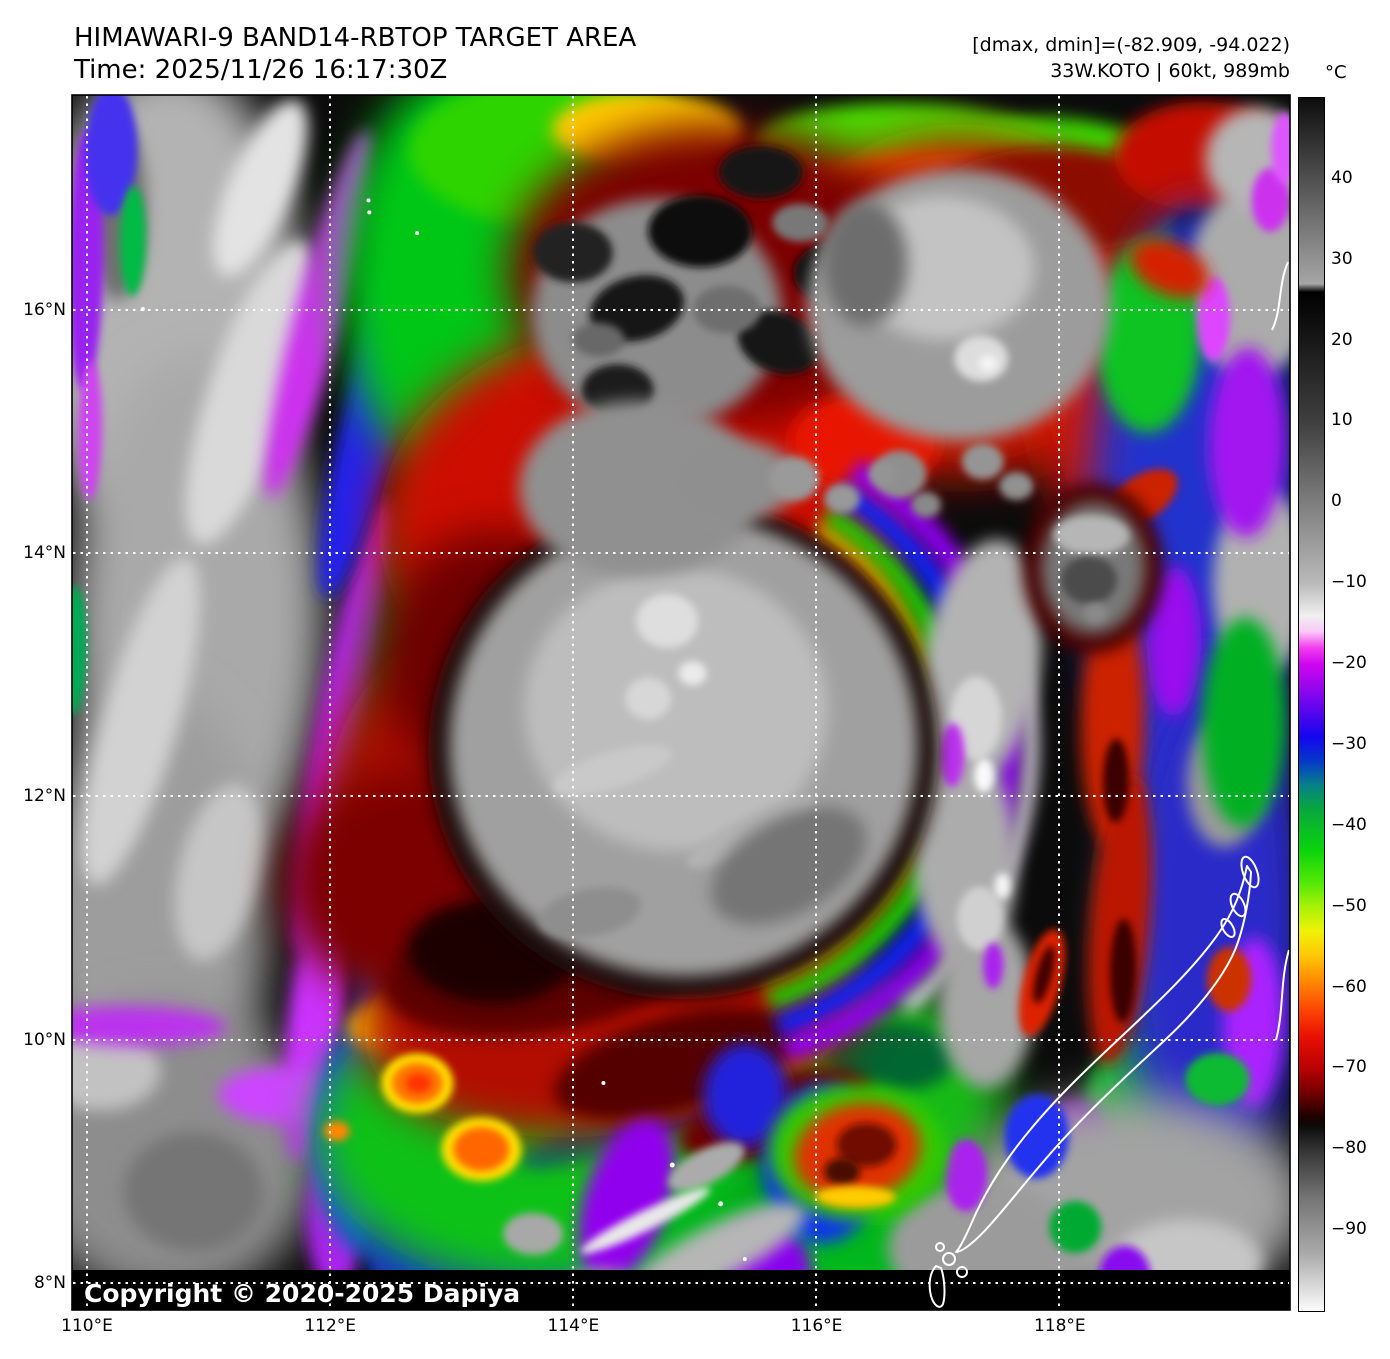  I want to click on y-tick-label: 12°N, so click(44, 796).